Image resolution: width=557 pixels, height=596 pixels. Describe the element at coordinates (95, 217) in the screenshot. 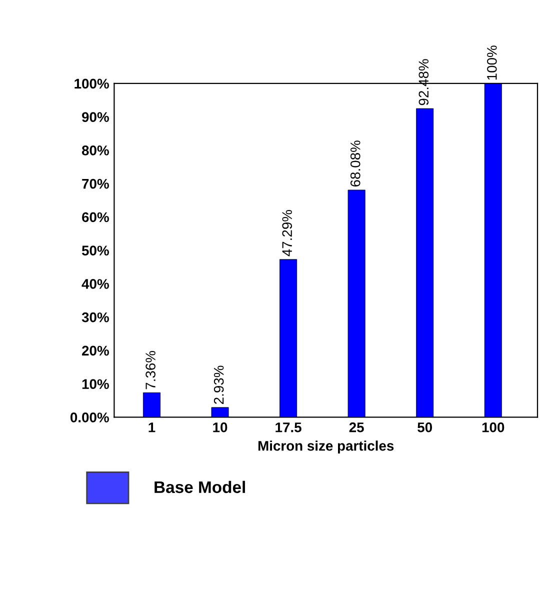

I see `y-tick-label: 60%` at that location.